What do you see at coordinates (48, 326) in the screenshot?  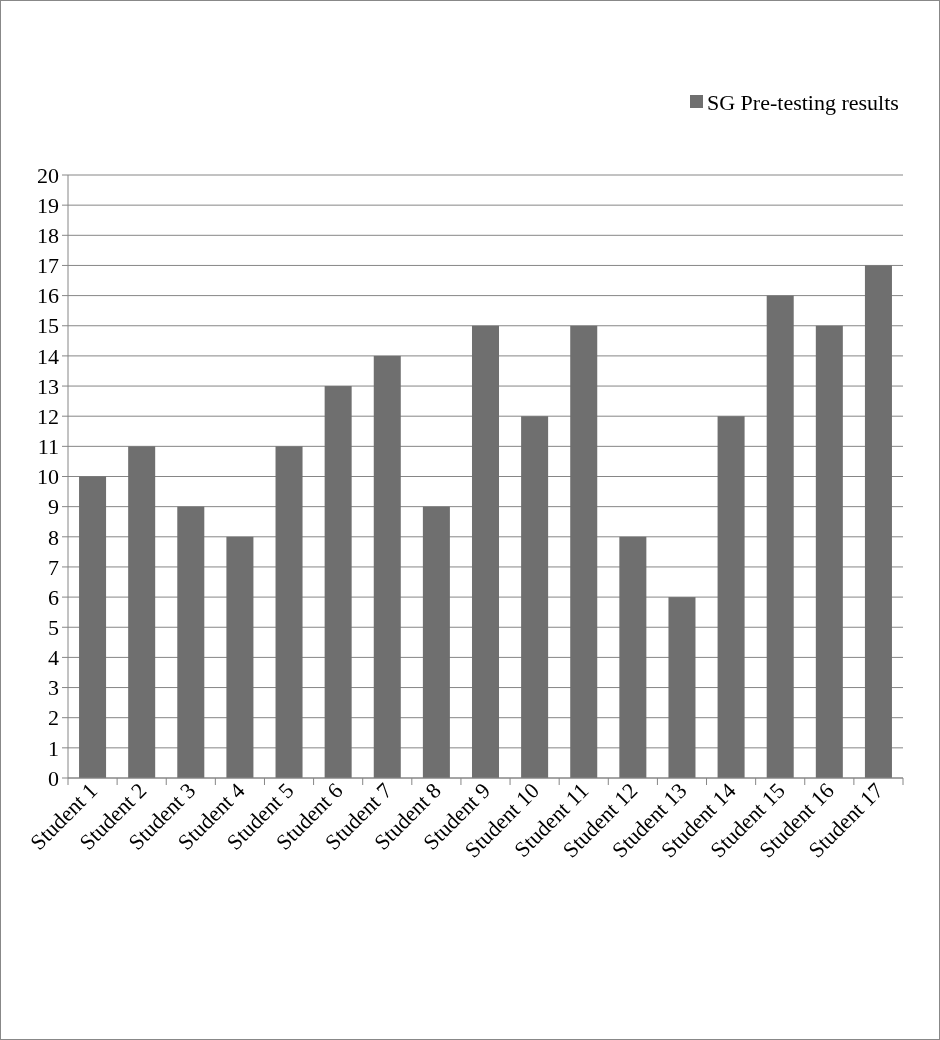 I see `y-tick-label: 15` at bounding box center [48, 326].